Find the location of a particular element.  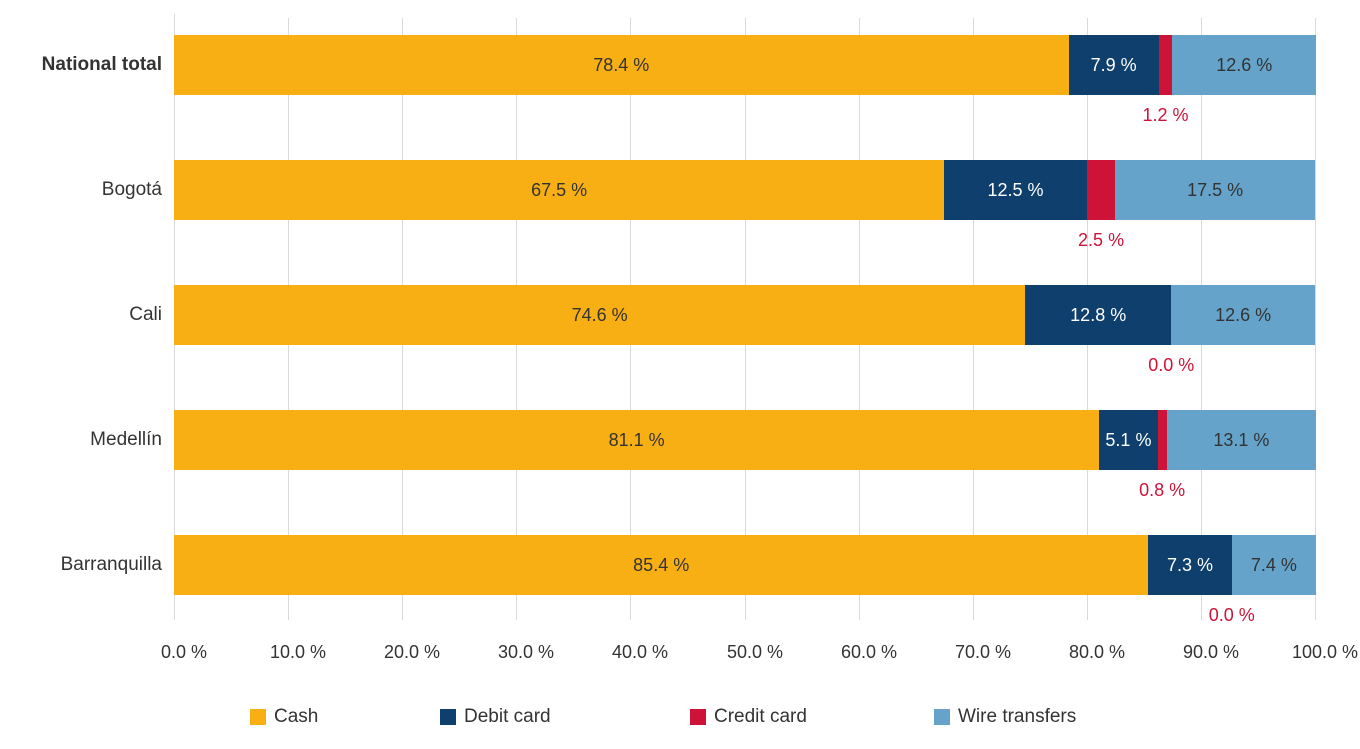

credit-card-value-label: 0.8 % is located at coordinates (1162, 490).